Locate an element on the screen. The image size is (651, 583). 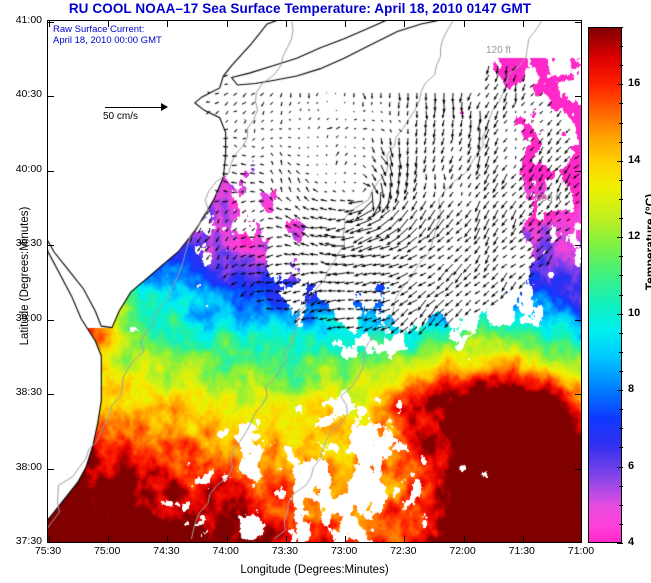
colorbar-tick-label: 6 is located at coordinates (631, 465).